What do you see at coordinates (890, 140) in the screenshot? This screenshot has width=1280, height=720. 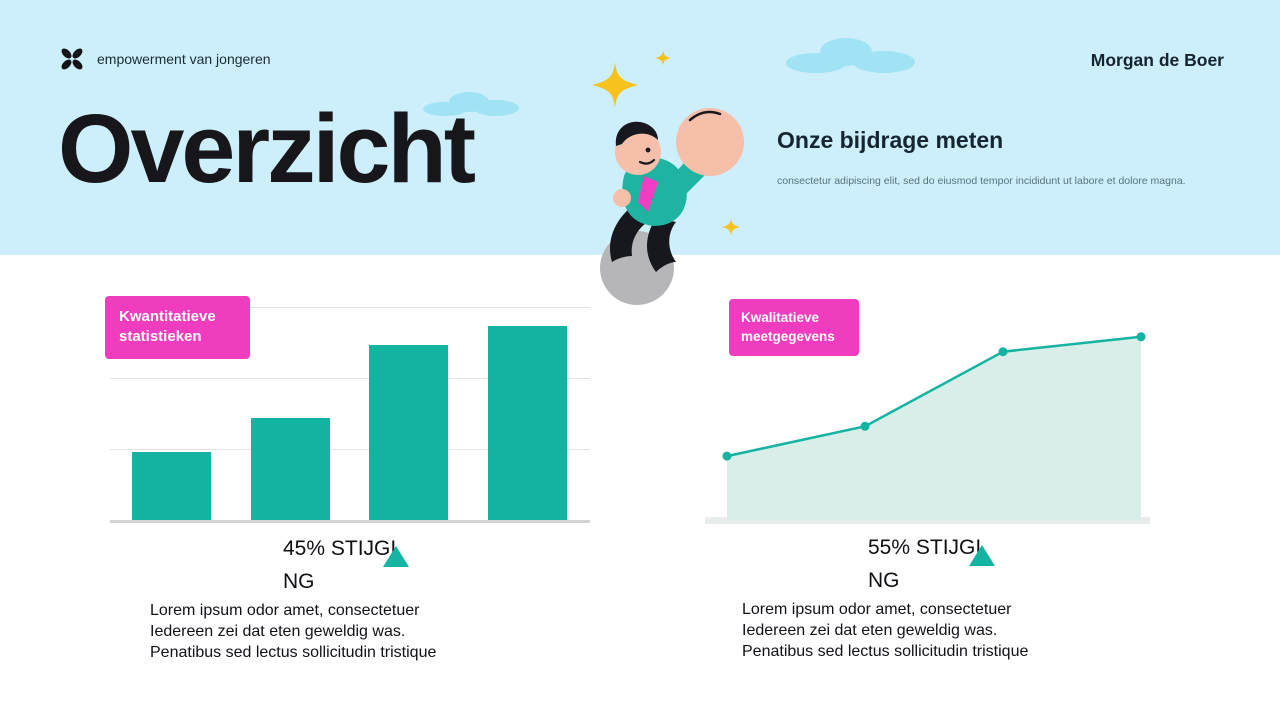 I see `section-heading: Onze bijdrage meten` at bounding box center [890, 140].